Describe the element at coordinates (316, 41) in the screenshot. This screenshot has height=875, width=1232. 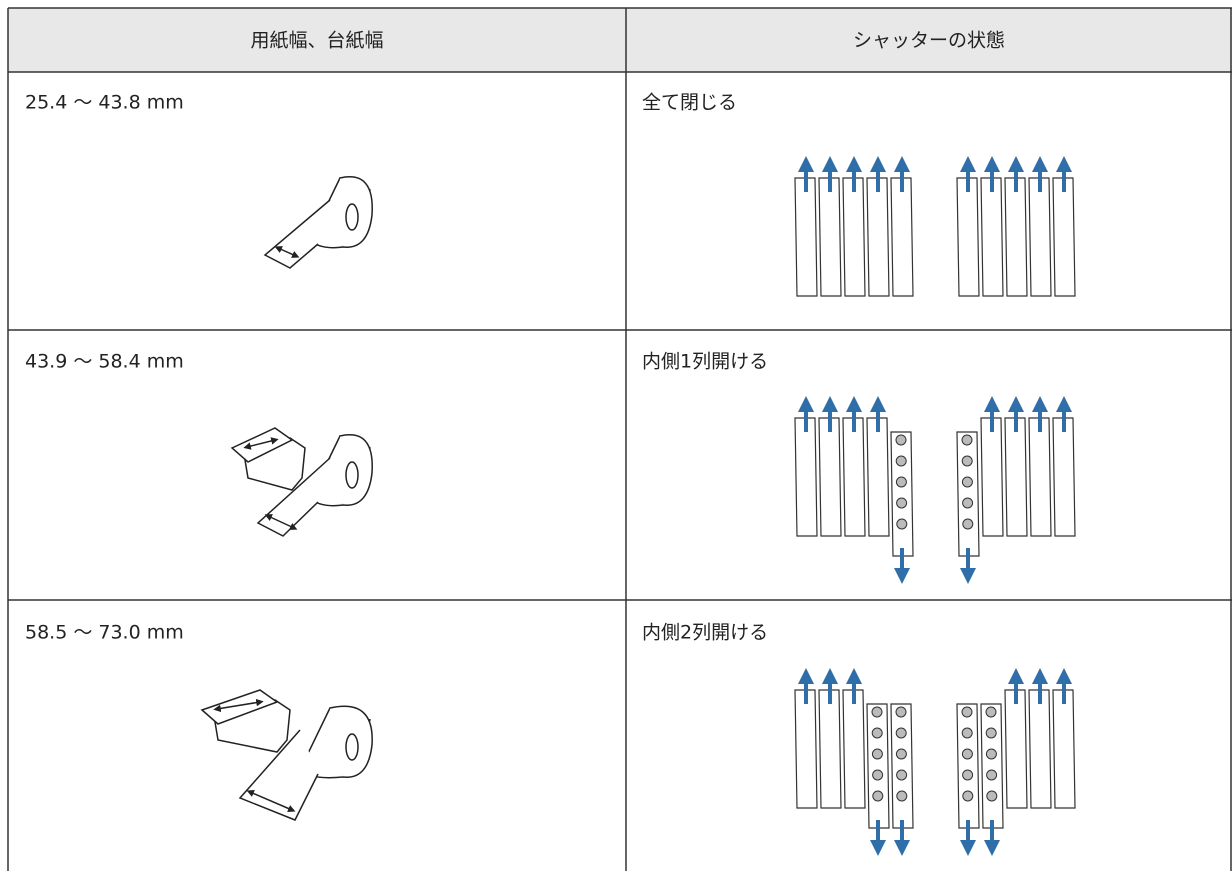
I see `header-cell: 用紙幅、台紙幅` at that location.